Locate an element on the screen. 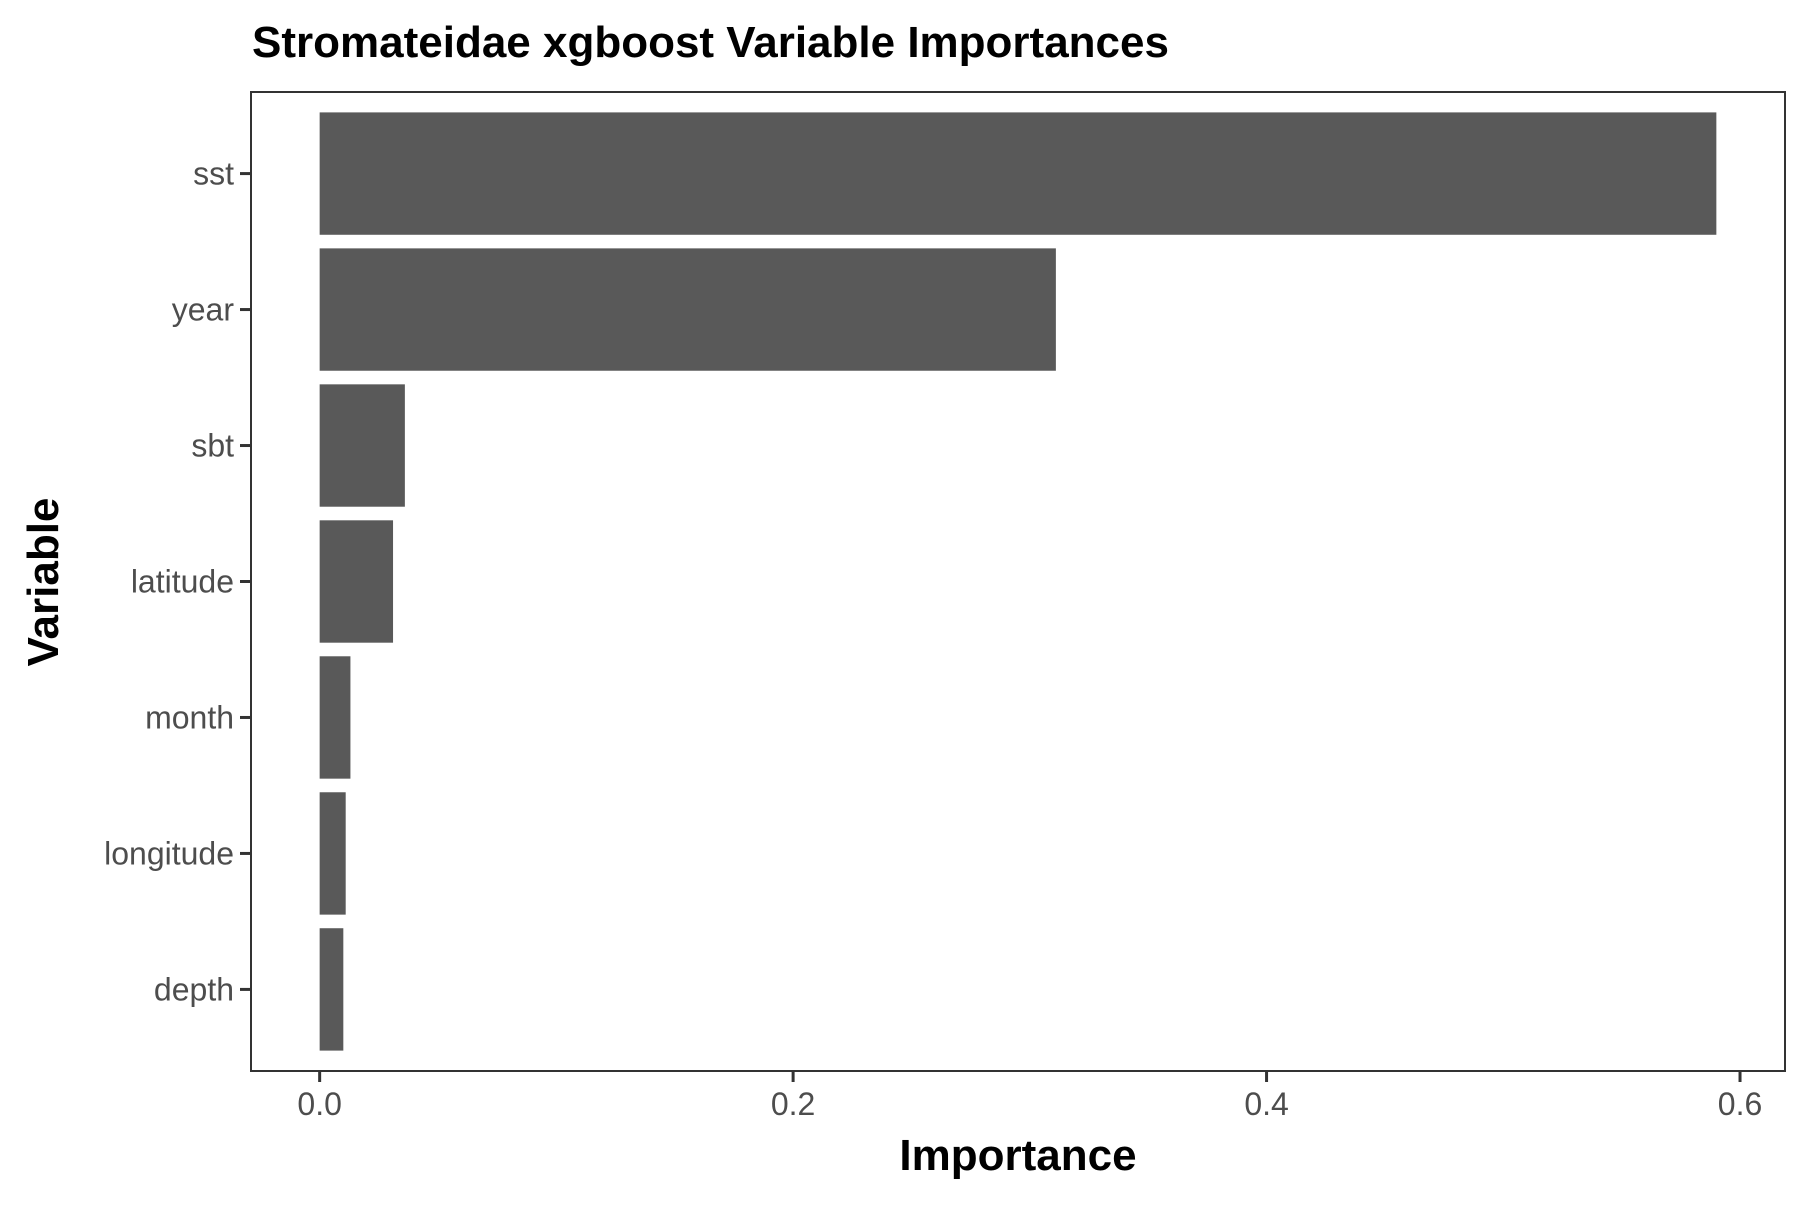  bar-latitude is located at coordinates (356, 581).